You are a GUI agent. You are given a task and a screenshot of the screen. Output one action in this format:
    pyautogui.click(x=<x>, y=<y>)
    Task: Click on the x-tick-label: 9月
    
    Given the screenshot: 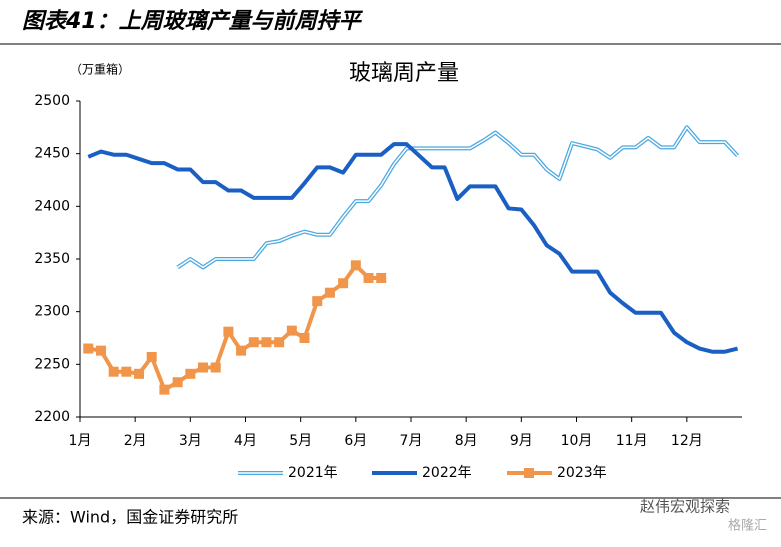 What is the action you would take?
    pyautogui.click(x=521, y=441)
    